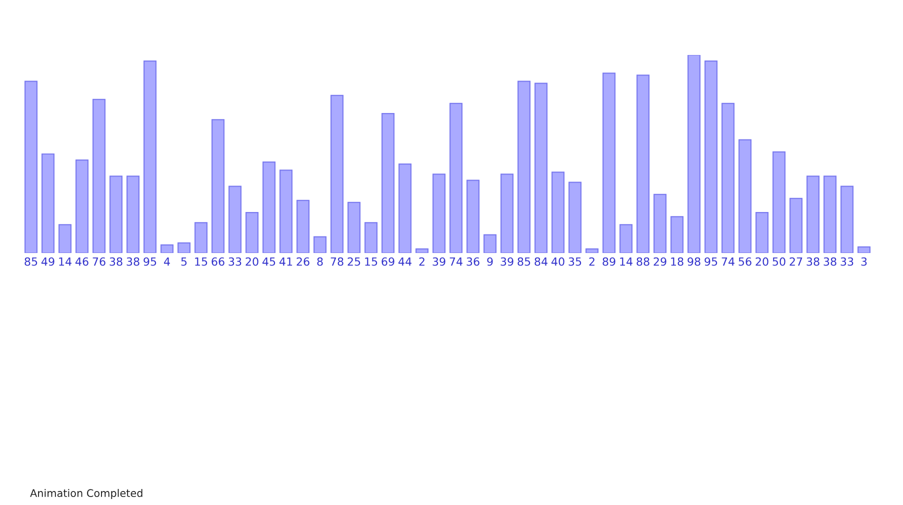 Image resolution: width=903 pixels, height=505 pixels. Describe the element at coordinates (320, 261) in the screenshot. I see `data-label: 8` at that location.